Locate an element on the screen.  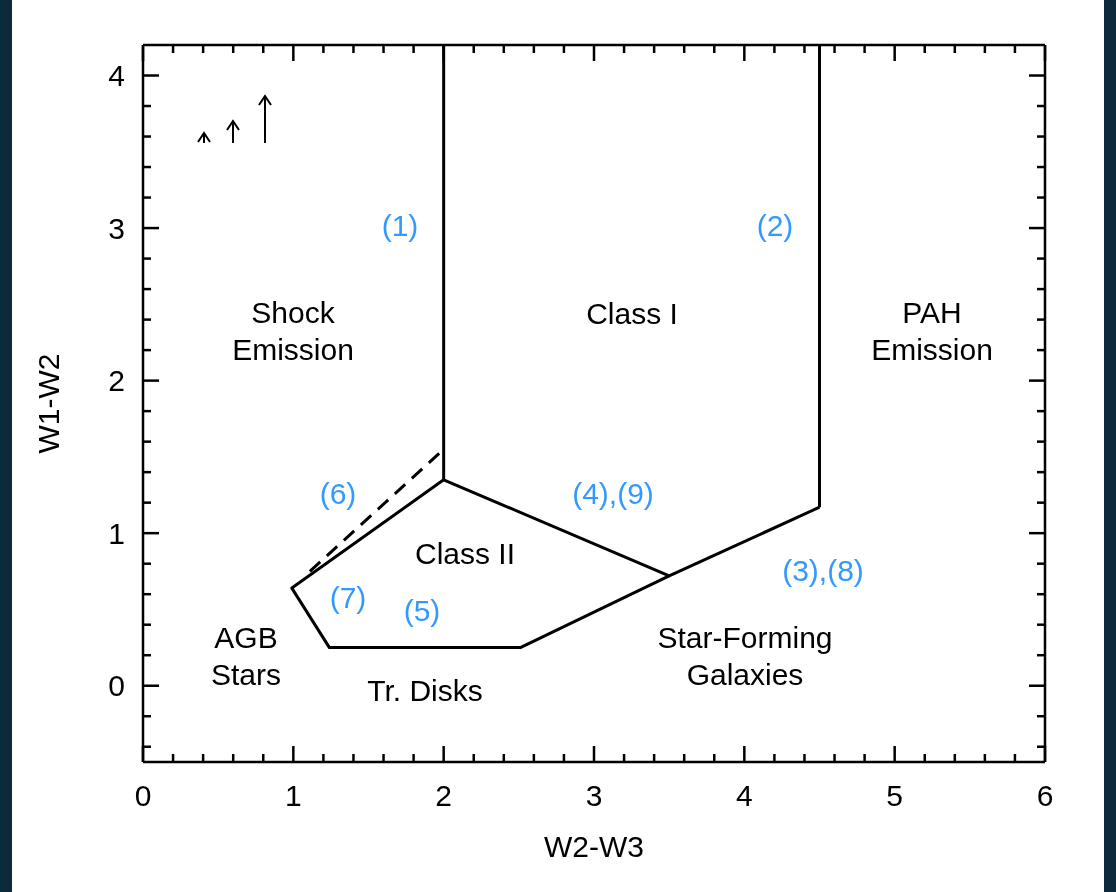
annotation: (4),(9) is located at coordinates (613, 493).